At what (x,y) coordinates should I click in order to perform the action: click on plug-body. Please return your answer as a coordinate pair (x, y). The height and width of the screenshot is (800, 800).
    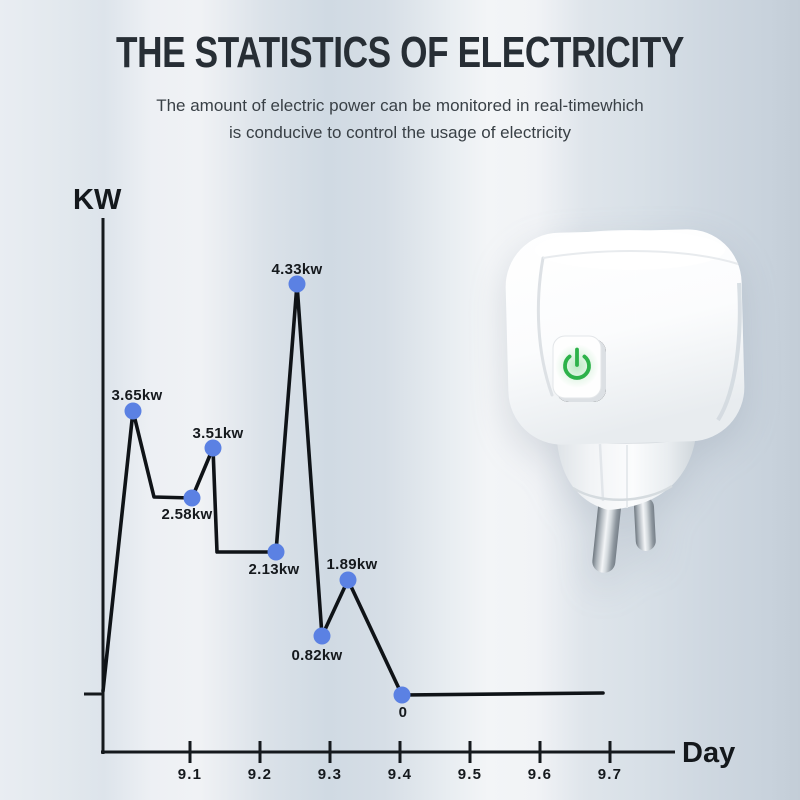
    Looking at the image, I should click on (625, 337).